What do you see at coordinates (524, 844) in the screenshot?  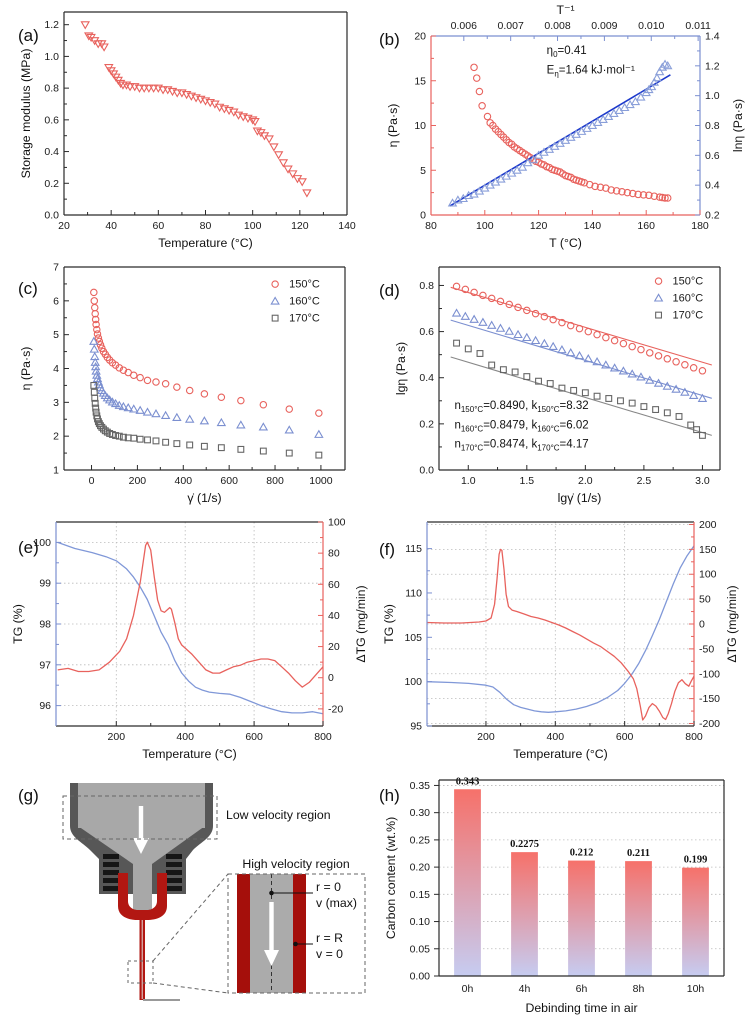 I see `svg-text: 0.2275` at bounding box center [524, 844].